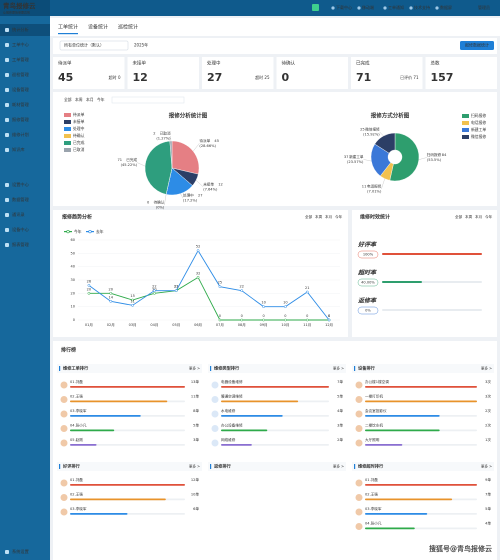 Image resolution: width=500 pixels, height=560 pixels. Describe the element at coordinates (446, 7) in the screenshot. I see `nav-link: 数据屏` at that location.